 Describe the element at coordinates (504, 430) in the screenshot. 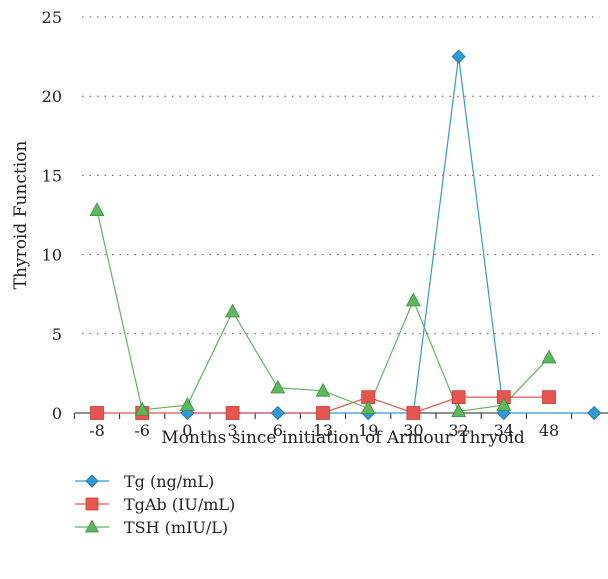

I see `x-tick-label: 34` at that location.